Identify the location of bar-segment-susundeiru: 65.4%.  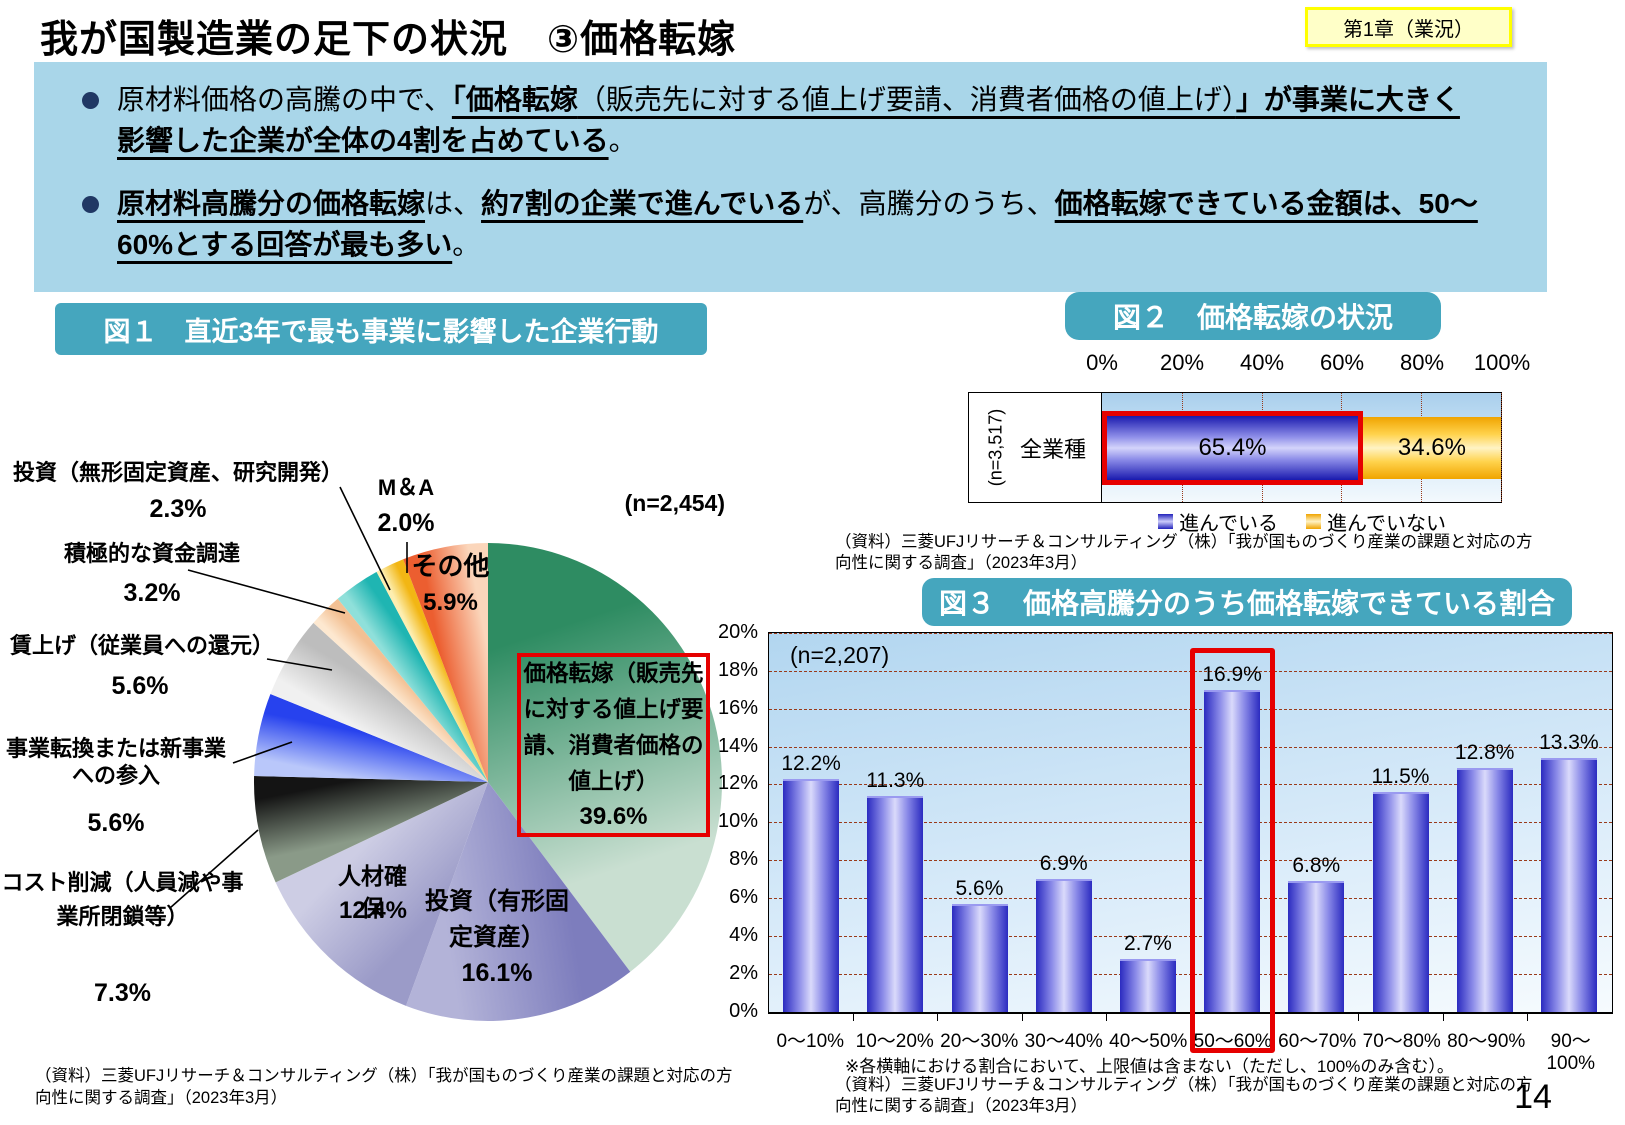
(1232, 448).